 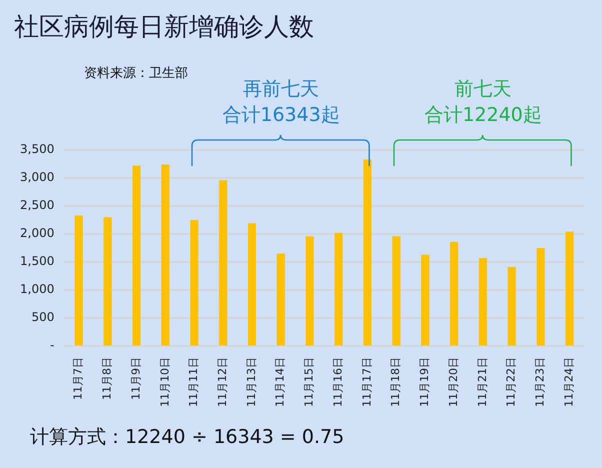 What do you see at coordinates (281, 115) in the screenshot?
I see `text: 合计16343起` at bounding box center [281, 115].